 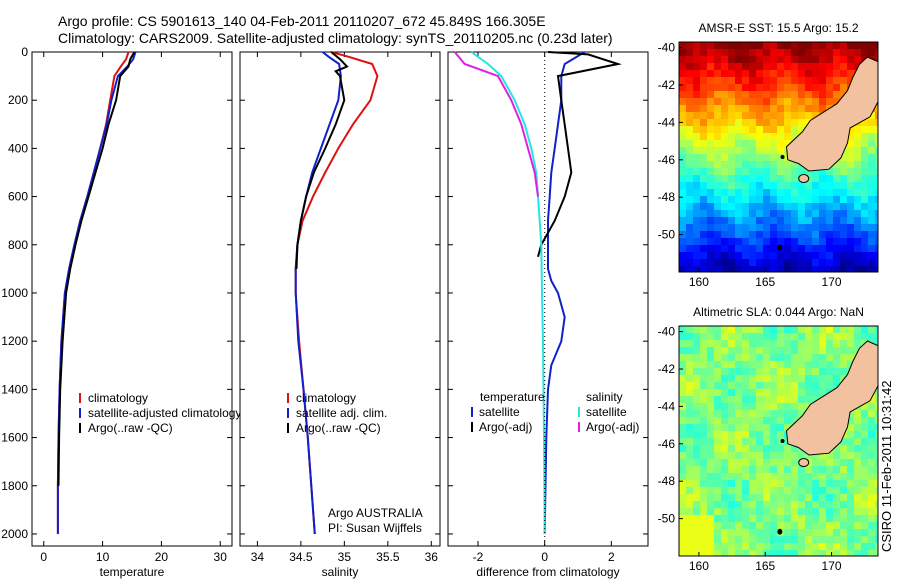 What do you see at coordinates (322, 160) in the screenshot?
I see `salinity-series-line` at bounding box center [322, 160].